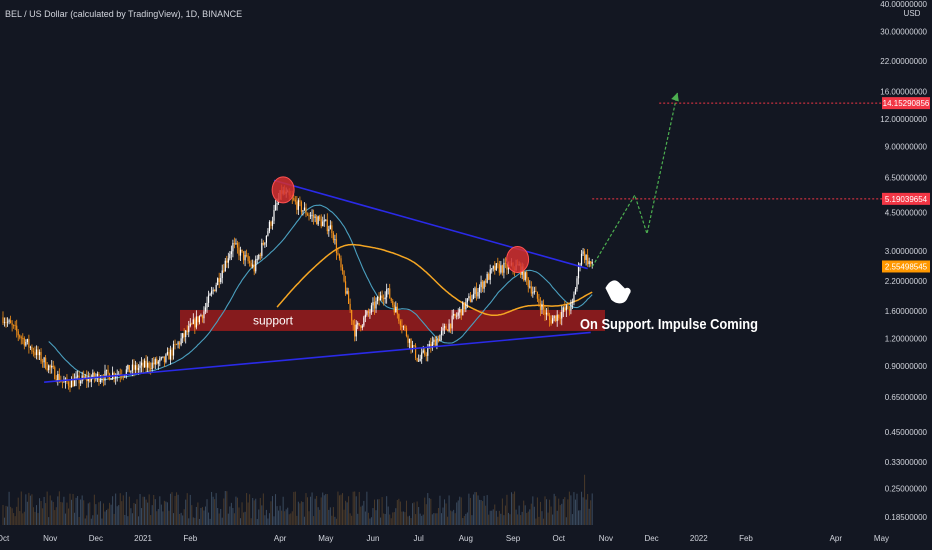 The height and width of the screenshot is (550, 932). What do you see at coordinates (906, 366) in the screenshot?
I see `price-tick-label: 0.90000000` at bounding box center [906, 366].